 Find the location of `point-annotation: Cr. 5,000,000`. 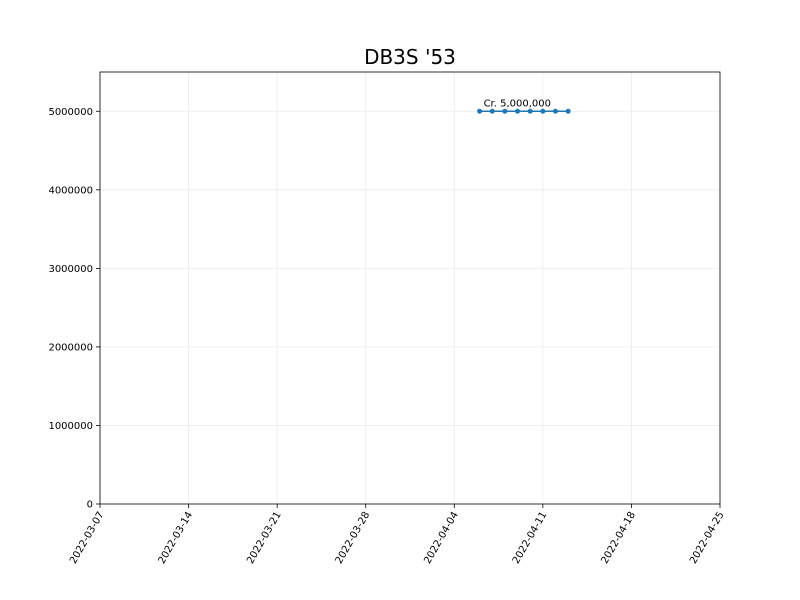

point-annotation: Cr. 5,000,000 is located at coordinates (517, 103).